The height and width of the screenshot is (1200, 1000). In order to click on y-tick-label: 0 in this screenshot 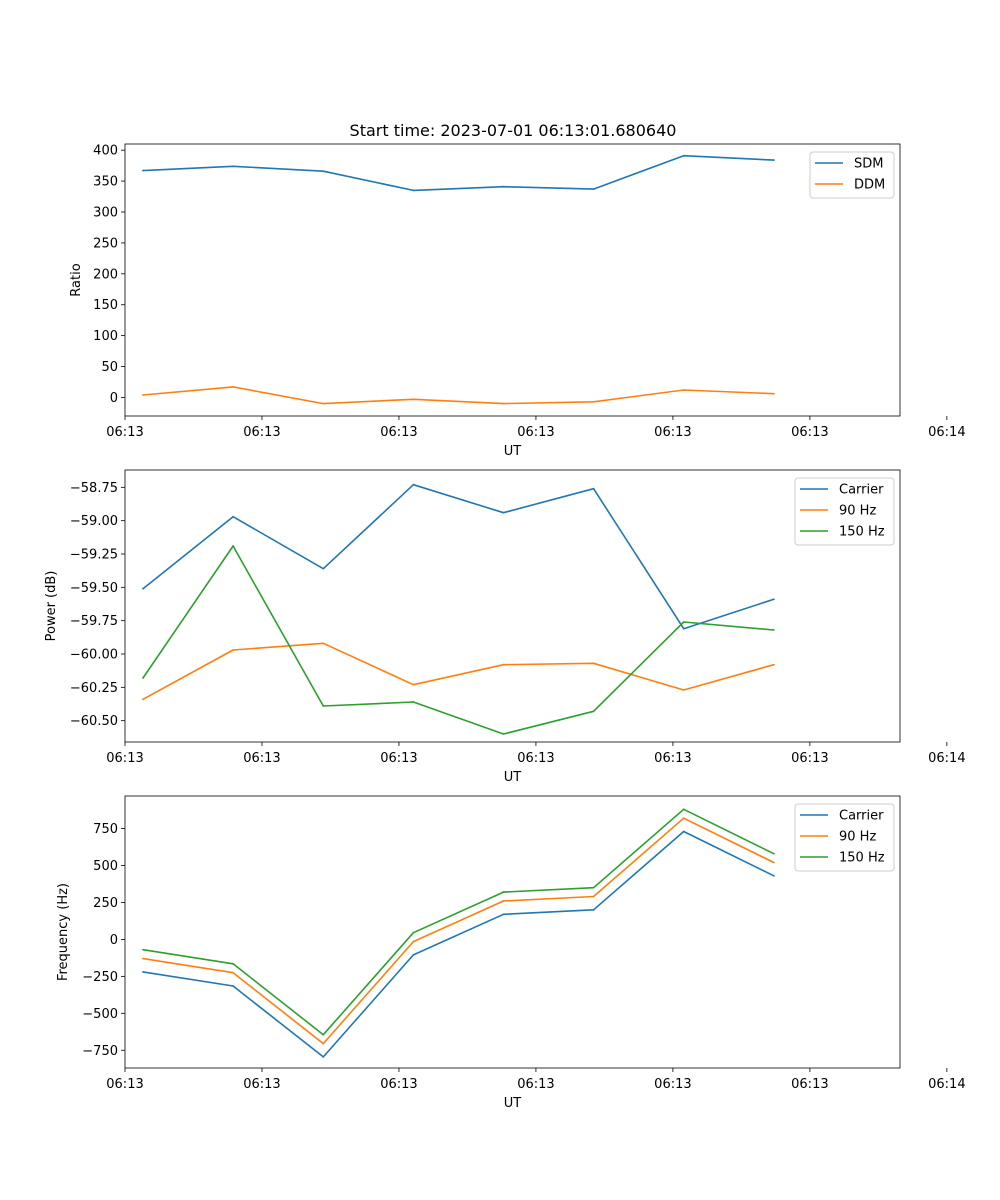, I will do `click(114, 398)`.